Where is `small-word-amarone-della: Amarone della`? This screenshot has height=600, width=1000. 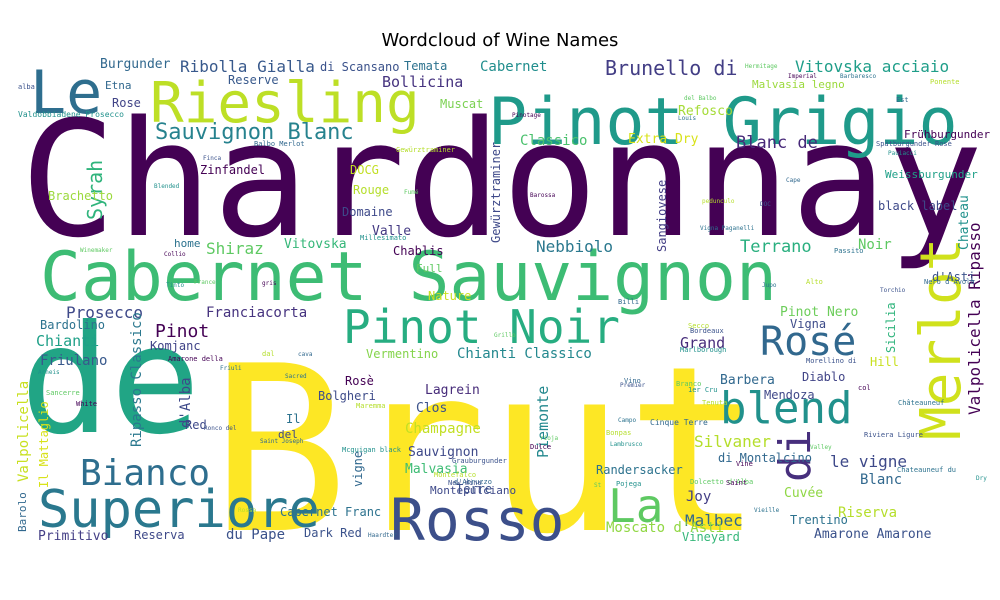 small-word-amarone-della: Amarone della is located at coordinates (195, 359).